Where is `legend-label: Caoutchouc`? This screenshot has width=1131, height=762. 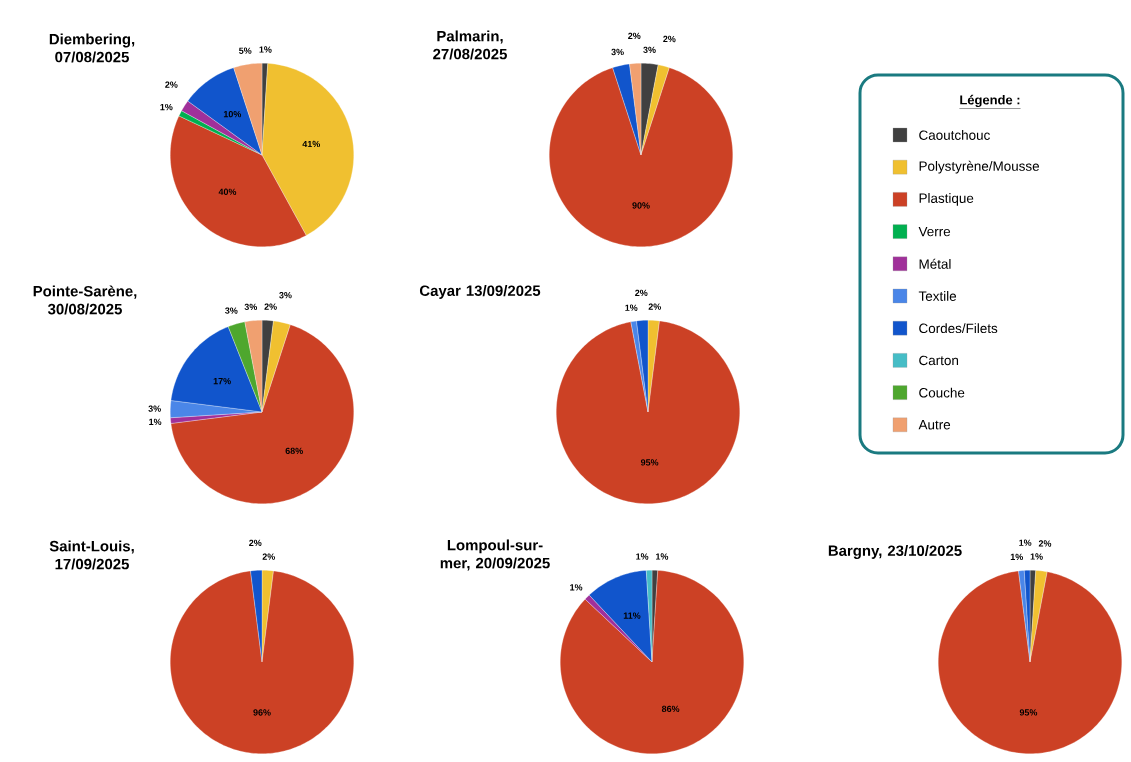 legend-label: Caoutchouc is located at coordinates (954, 135).